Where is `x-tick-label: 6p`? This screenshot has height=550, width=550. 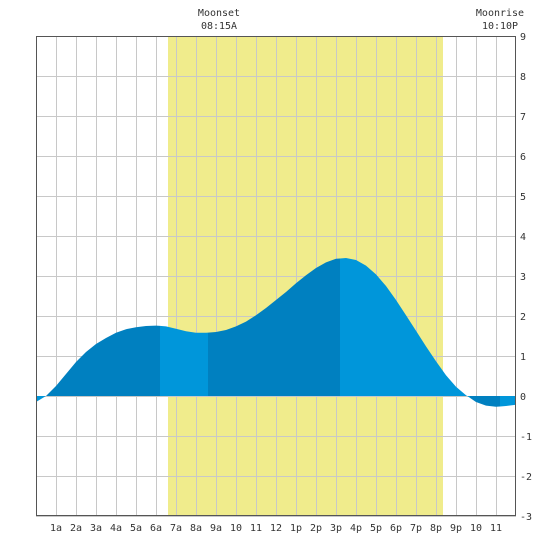 x-tick-label: 6p is located at coordinates (396, 528).